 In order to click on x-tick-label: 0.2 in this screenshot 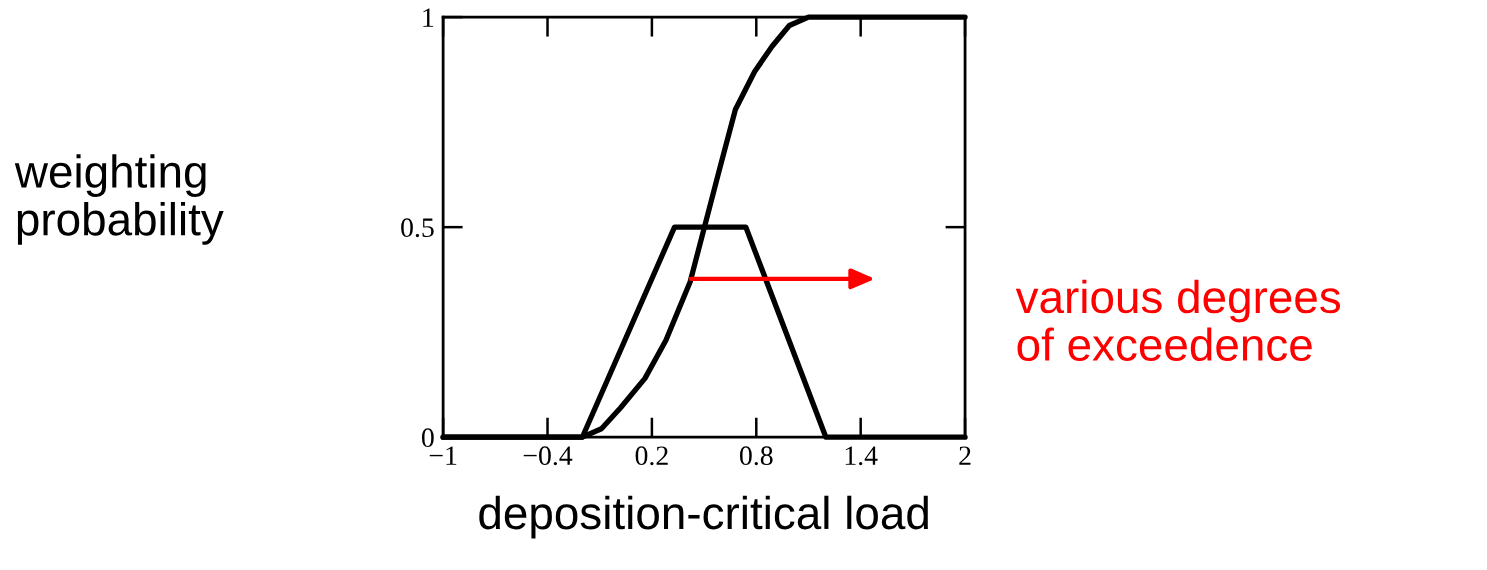, I will do `click(651, 456)`.